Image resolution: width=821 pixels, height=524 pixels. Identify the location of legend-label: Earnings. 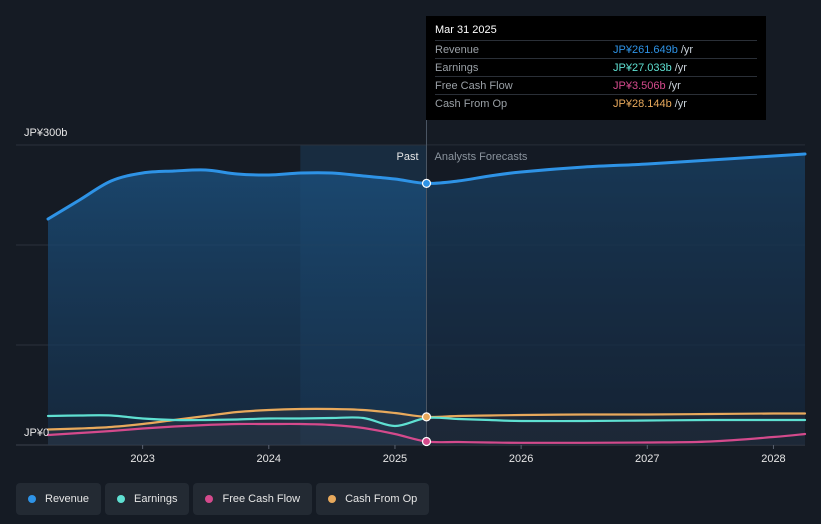
(156, 499).